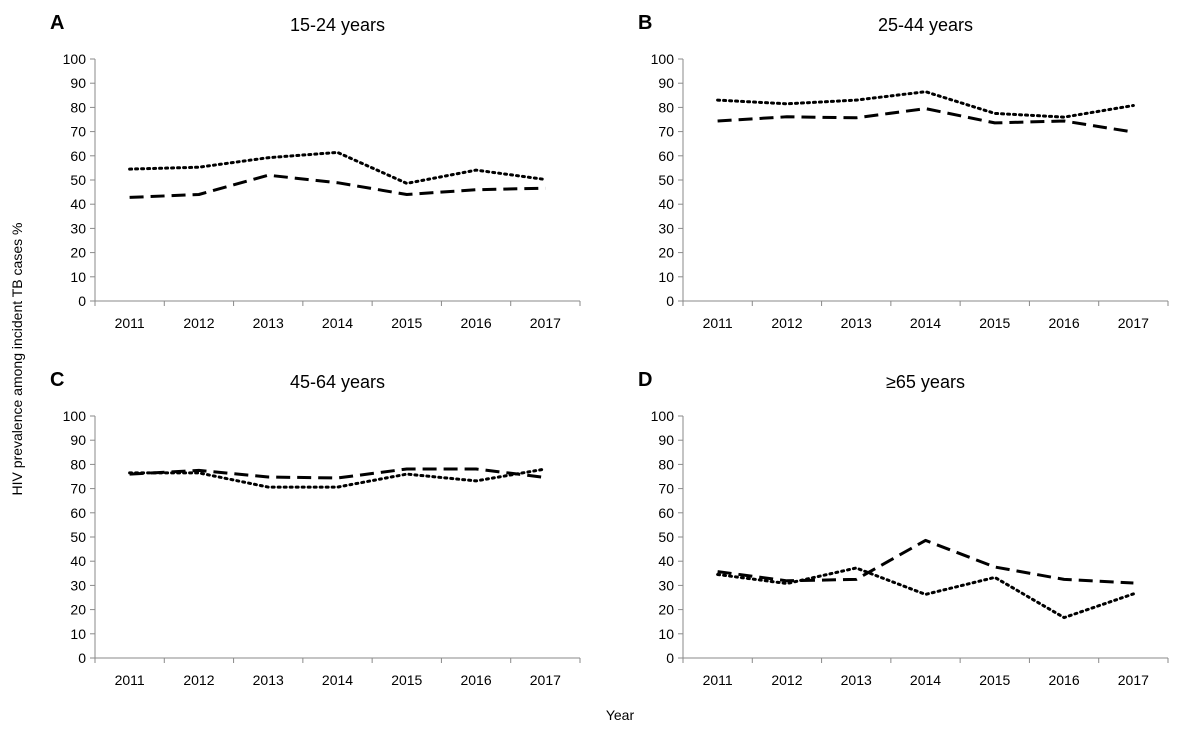  I want to click on panel-letter: B, so click(645, 23).